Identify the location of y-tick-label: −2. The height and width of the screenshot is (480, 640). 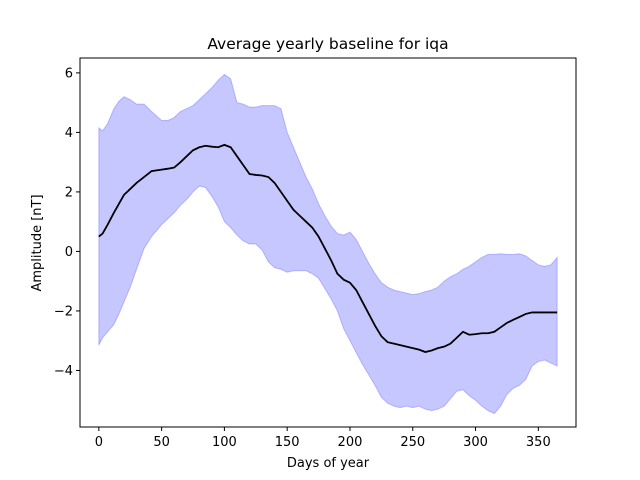
(63, 311).